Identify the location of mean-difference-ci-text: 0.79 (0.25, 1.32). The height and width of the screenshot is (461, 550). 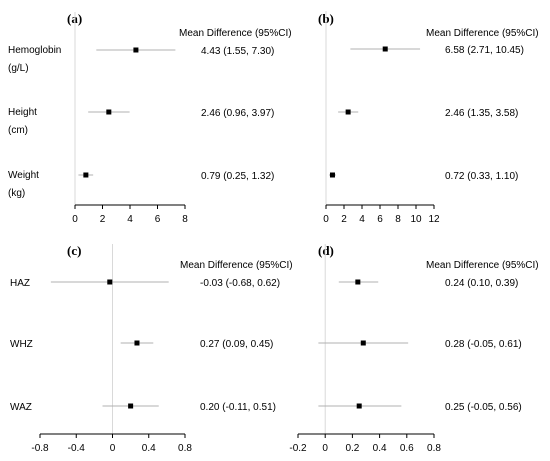
(237, 176).